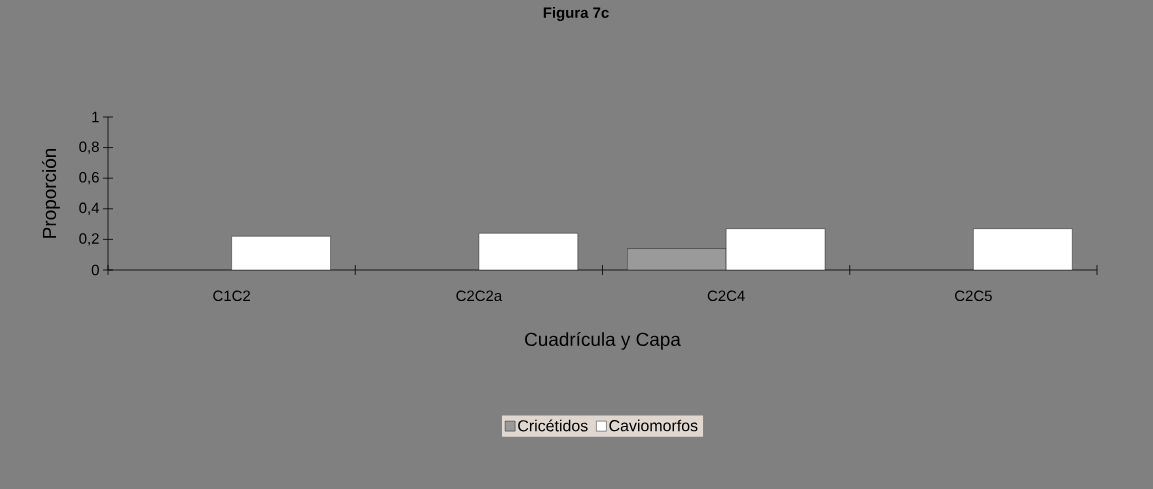 This screenshot has height=489, width=1153. I want to click on y-axis-title: Proporción, so click(51, 193).